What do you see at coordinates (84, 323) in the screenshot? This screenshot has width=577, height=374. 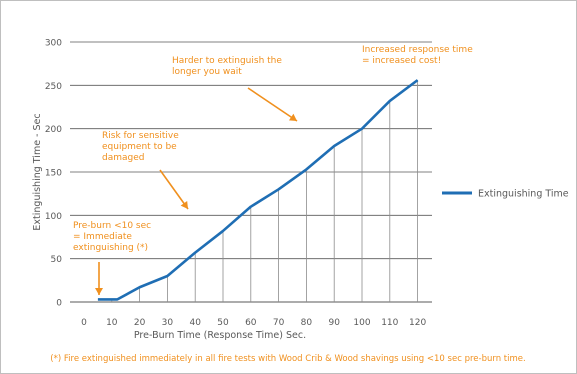 I see `x-tick-label: 0` at bounding box center [84, 323].